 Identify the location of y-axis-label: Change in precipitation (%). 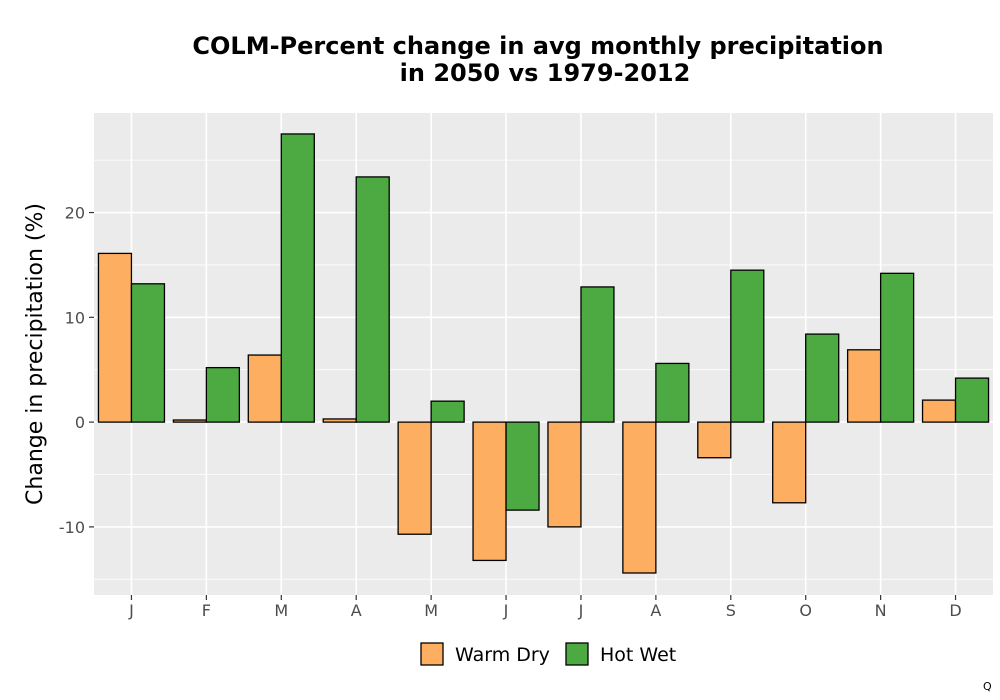
(35, 354).